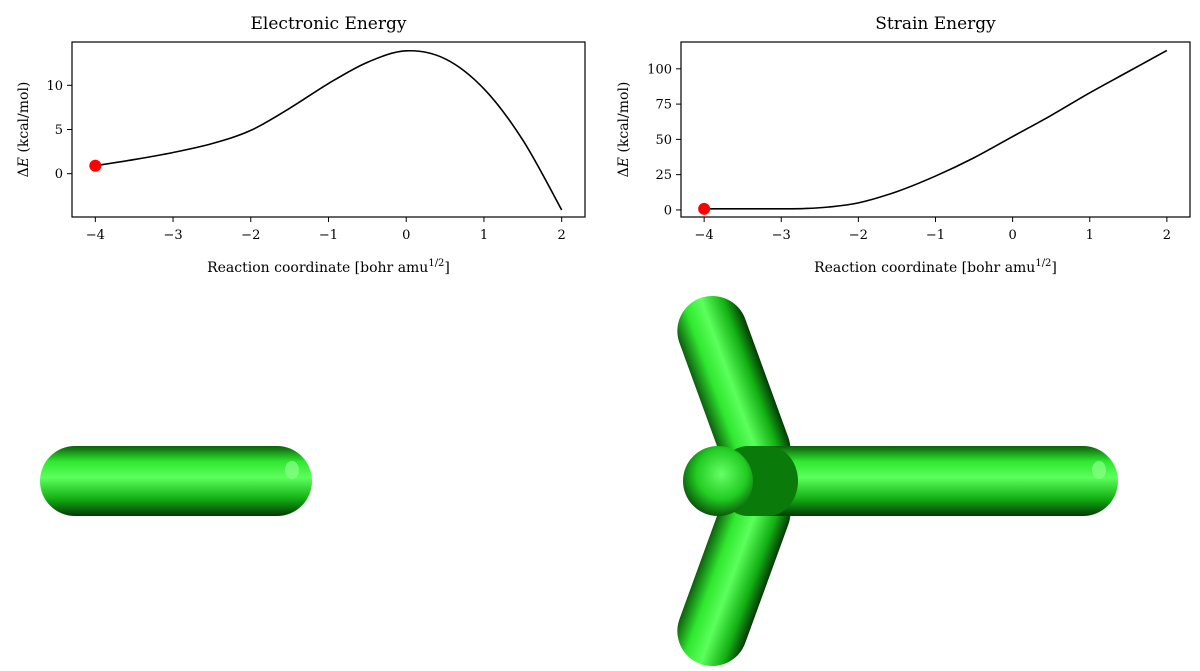  I want to click on y-ticks: 0 5 10, so click(59, 130).